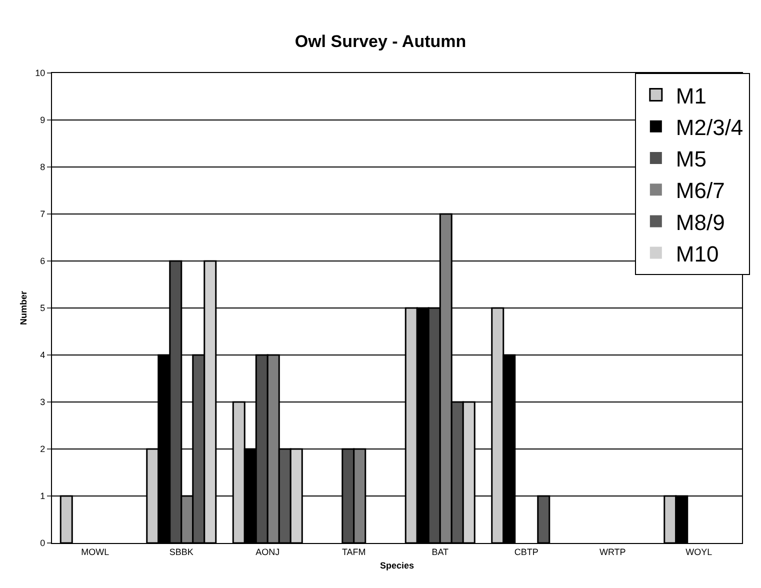 Image resolution: width=761 pixels, height=588 pixels. I want to click on y-tick-label: 0, so click(43, 543).